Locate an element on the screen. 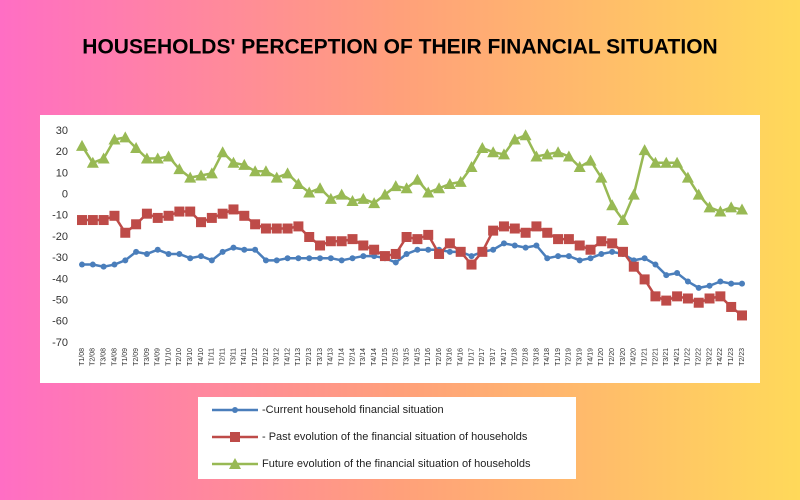  x-tick-label: T1/19 is located at coordinates (558, 357).